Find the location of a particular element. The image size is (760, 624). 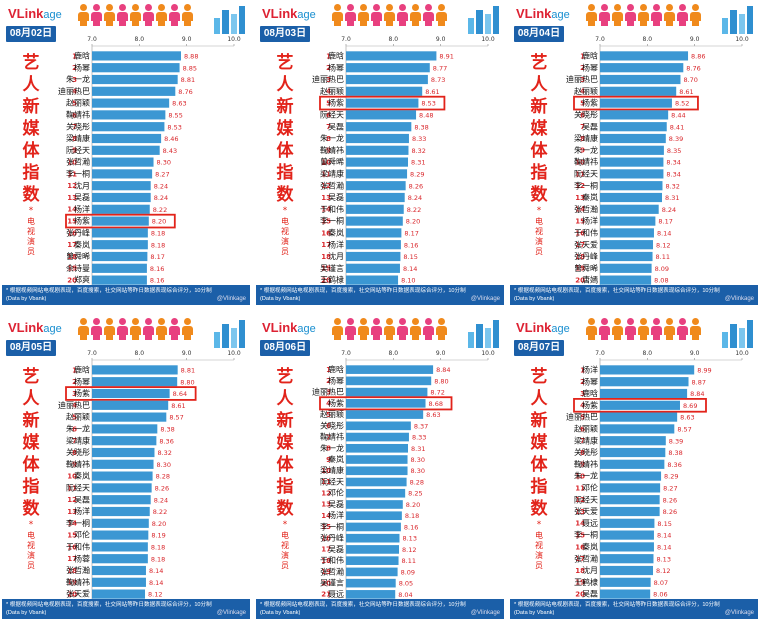

value-label: 8.63 is located at coordinates (687, 418).